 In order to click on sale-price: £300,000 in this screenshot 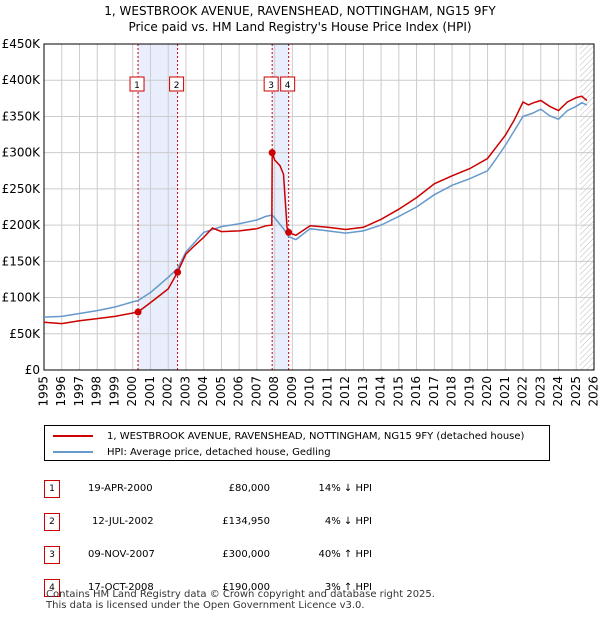, I will do `click(246, 554)`.